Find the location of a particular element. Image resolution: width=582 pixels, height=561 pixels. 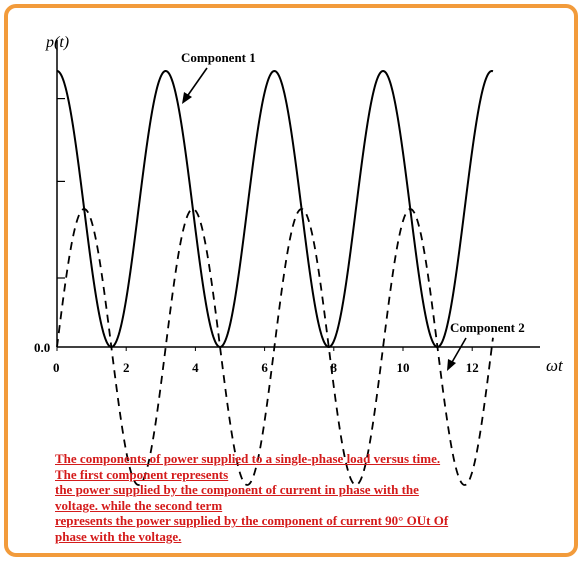

y-axis-label: p(t) is located at coordinates (57, 42).